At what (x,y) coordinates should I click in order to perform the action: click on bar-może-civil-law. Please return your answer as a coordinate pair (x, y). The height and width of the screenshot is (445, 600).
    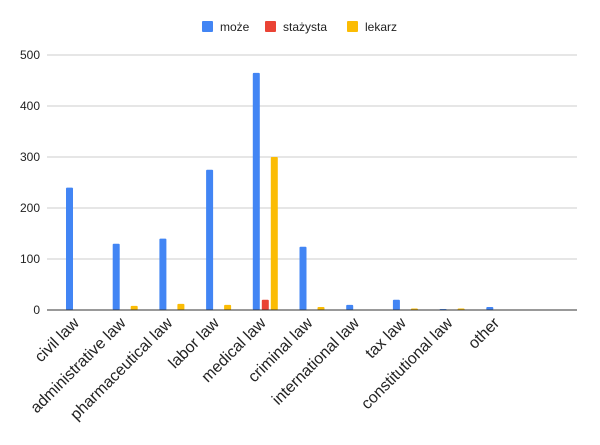
    Looking at the image, I should click on (69, 248).